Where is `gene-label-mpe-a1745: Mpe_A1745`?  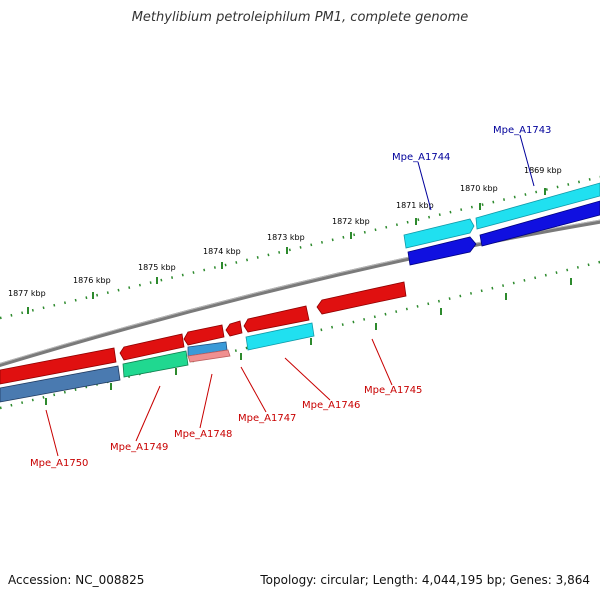
gene-label-mpe-a1745: Mpe_A1745 is located at coordinates (393, 390).